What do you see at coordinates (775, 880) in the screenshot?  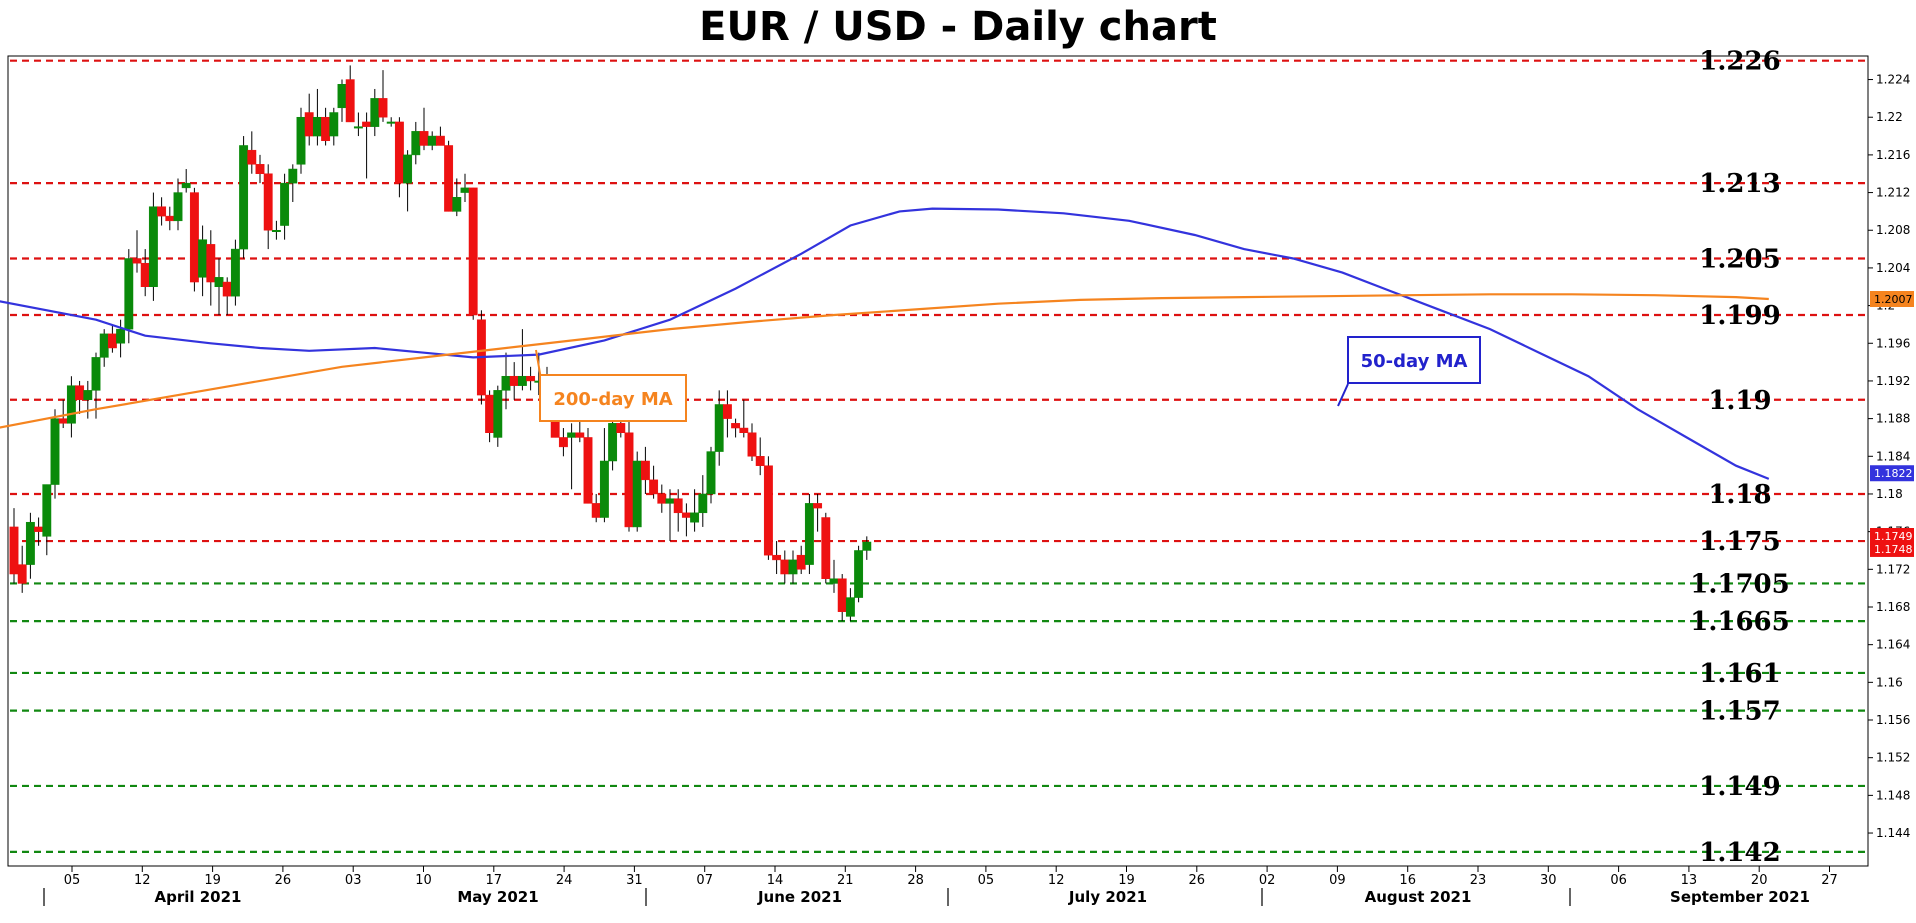 I see `x-tick-label: 14` at bounding box center [775, 880].